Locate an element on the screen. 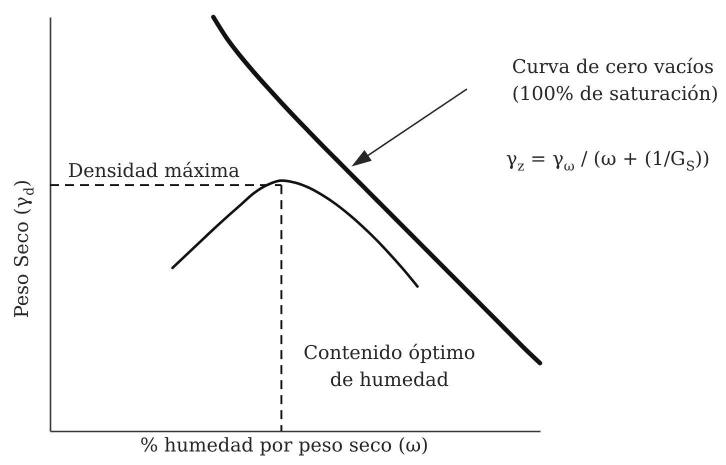  annotation: Curva de cero vacíos (100% de saturación) is located at coordinates (615, 80).